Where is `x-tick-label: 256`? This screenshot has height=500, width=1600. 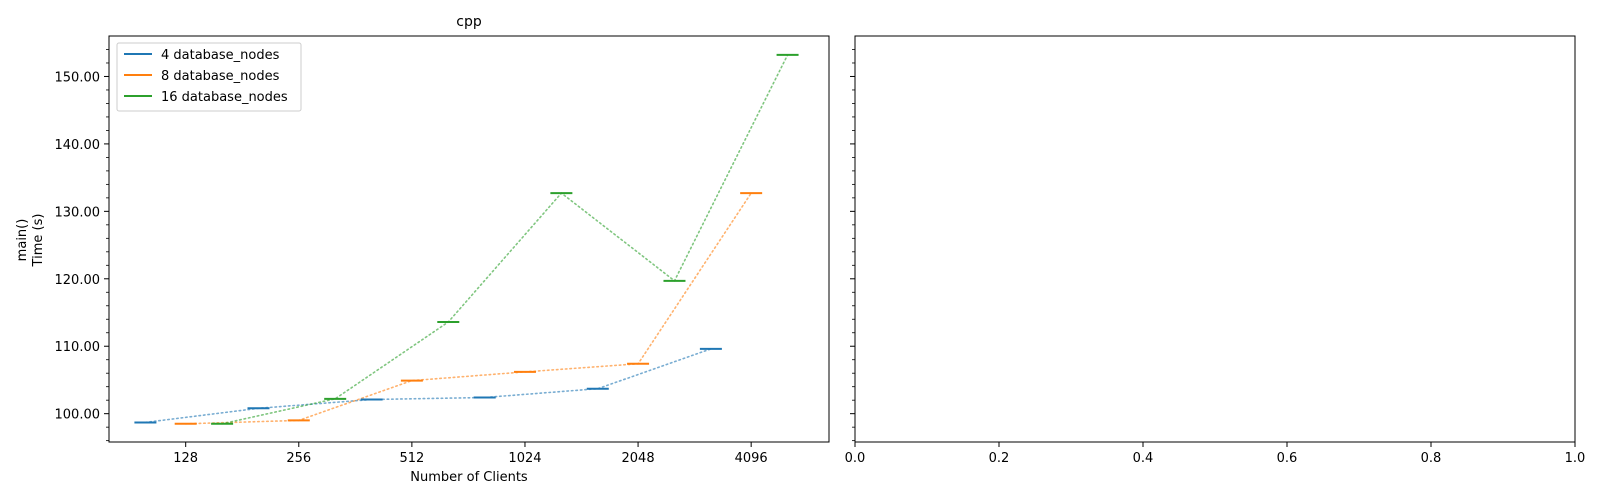
x-tick-label: 256 is located at coordinates (298, 458).